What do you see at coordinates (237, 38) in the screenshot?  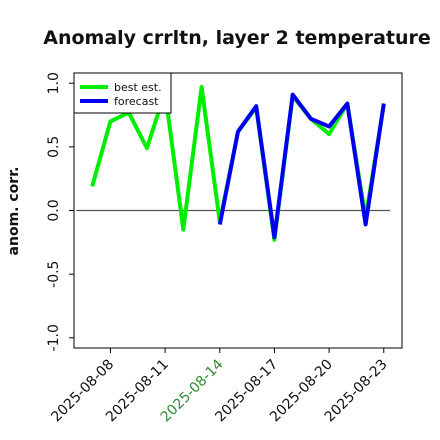 I see `chart-title: Anomaly crrltn, layer 2 temperature` at bounding box center [237, 38].